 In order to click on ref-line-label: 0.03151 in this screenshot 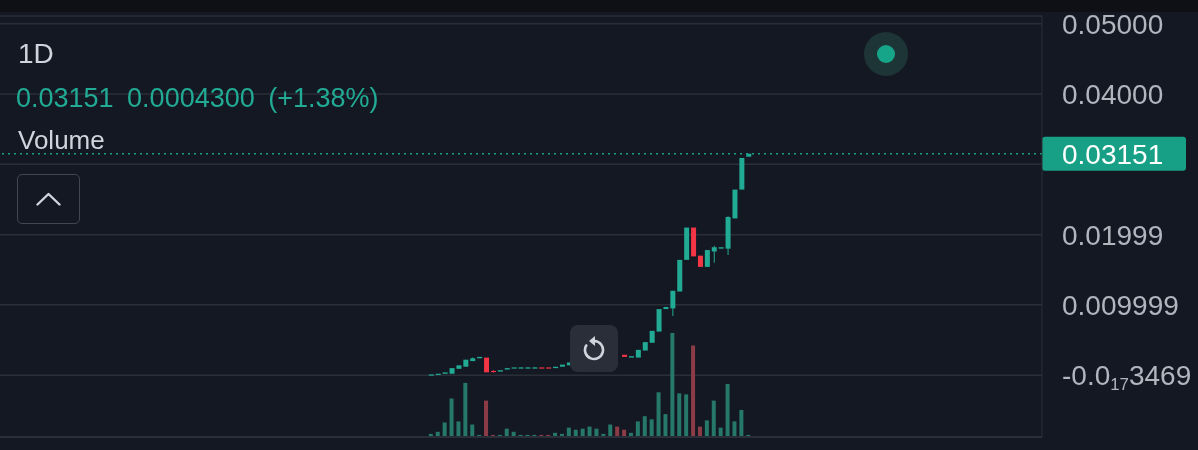, I will do `click(1113, 154)`.